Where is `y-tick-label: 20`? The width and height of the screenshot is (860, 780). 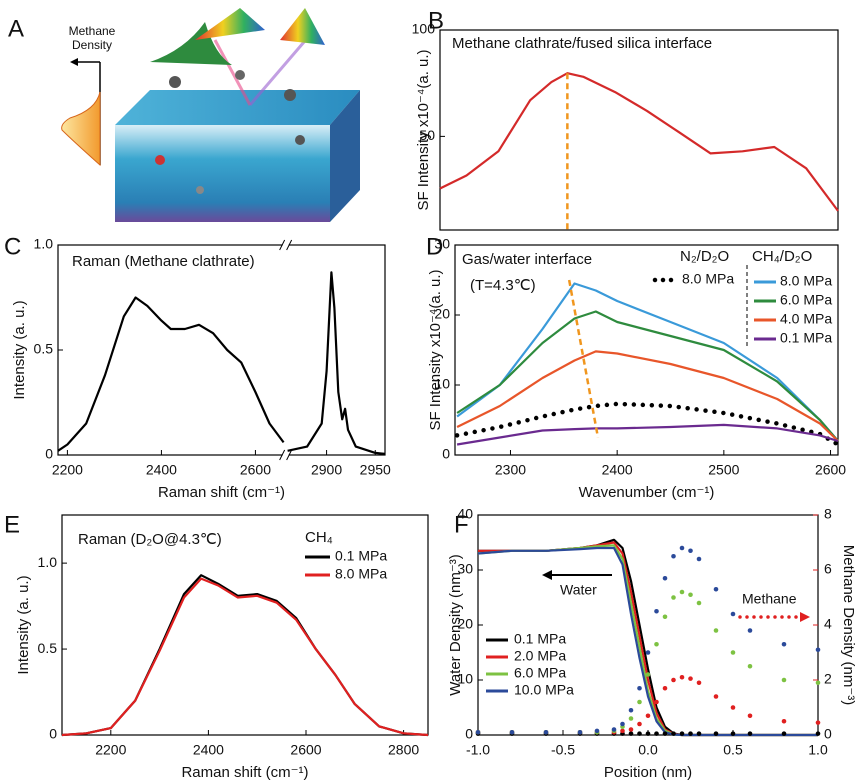 y-tick-label: 20 is located at coordinates (465, 624).